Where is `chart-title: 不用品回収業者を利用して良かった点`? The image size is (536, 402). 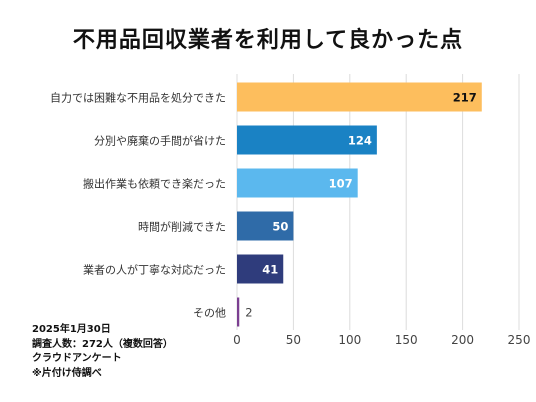
chart-title: 不用品回収業者を利用して良かった点 is located at coordinates (268, 40).